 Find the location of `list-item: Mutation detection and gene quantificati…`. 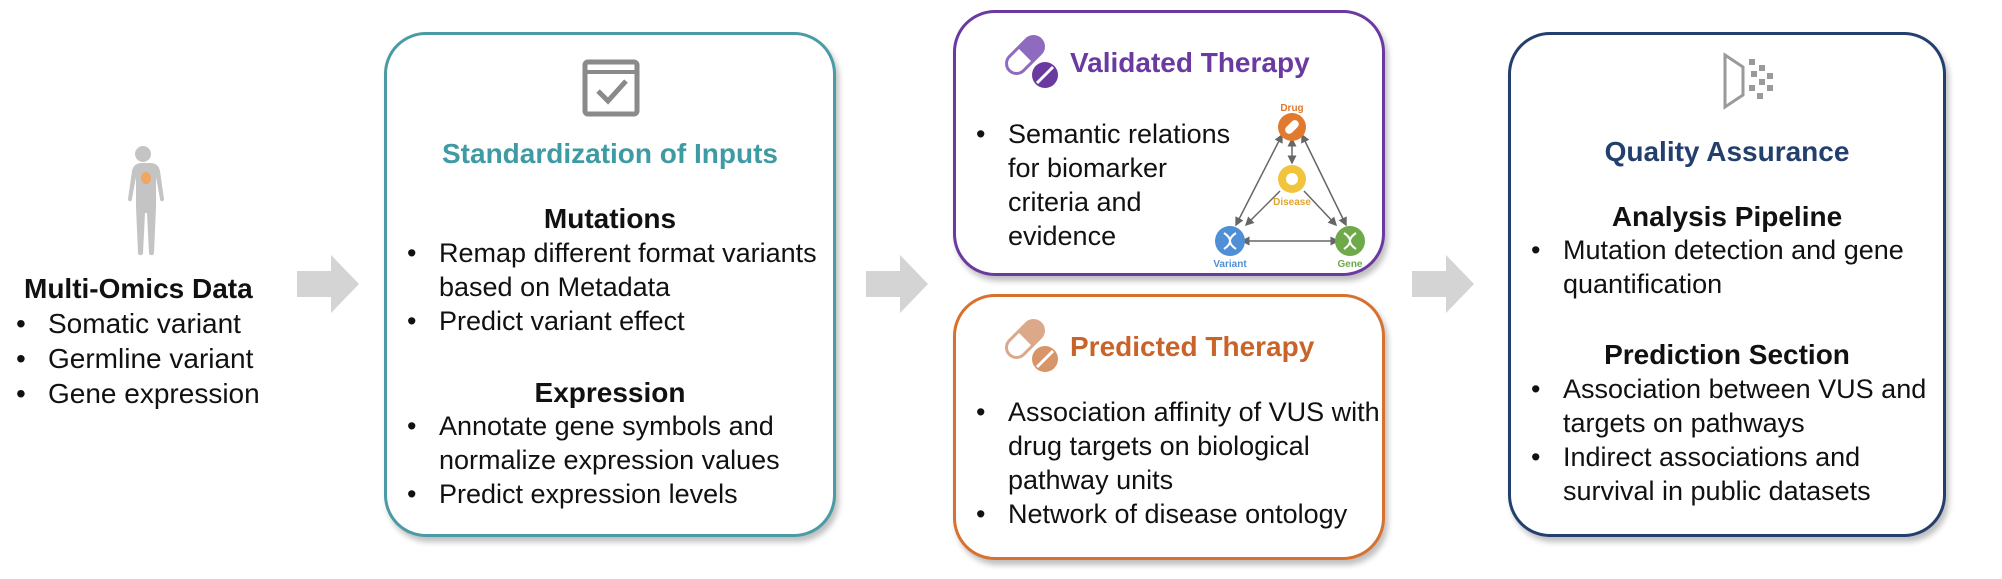

list-item: Mutation detection and gene quantificati… is located at coordinates (1734, 267).